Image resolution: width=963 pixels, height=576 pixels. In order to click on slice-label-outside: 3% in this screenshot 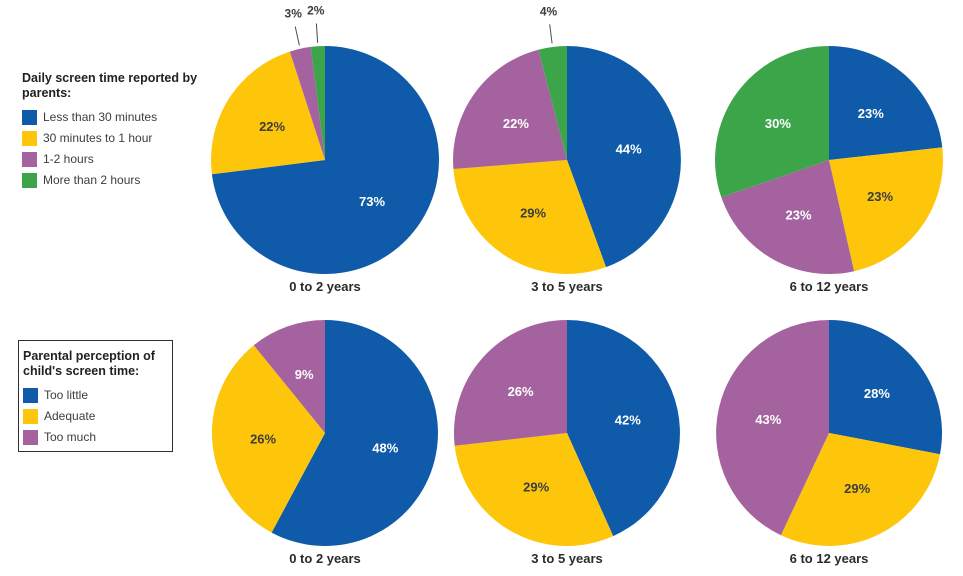, I will do `click(294, 14)`.